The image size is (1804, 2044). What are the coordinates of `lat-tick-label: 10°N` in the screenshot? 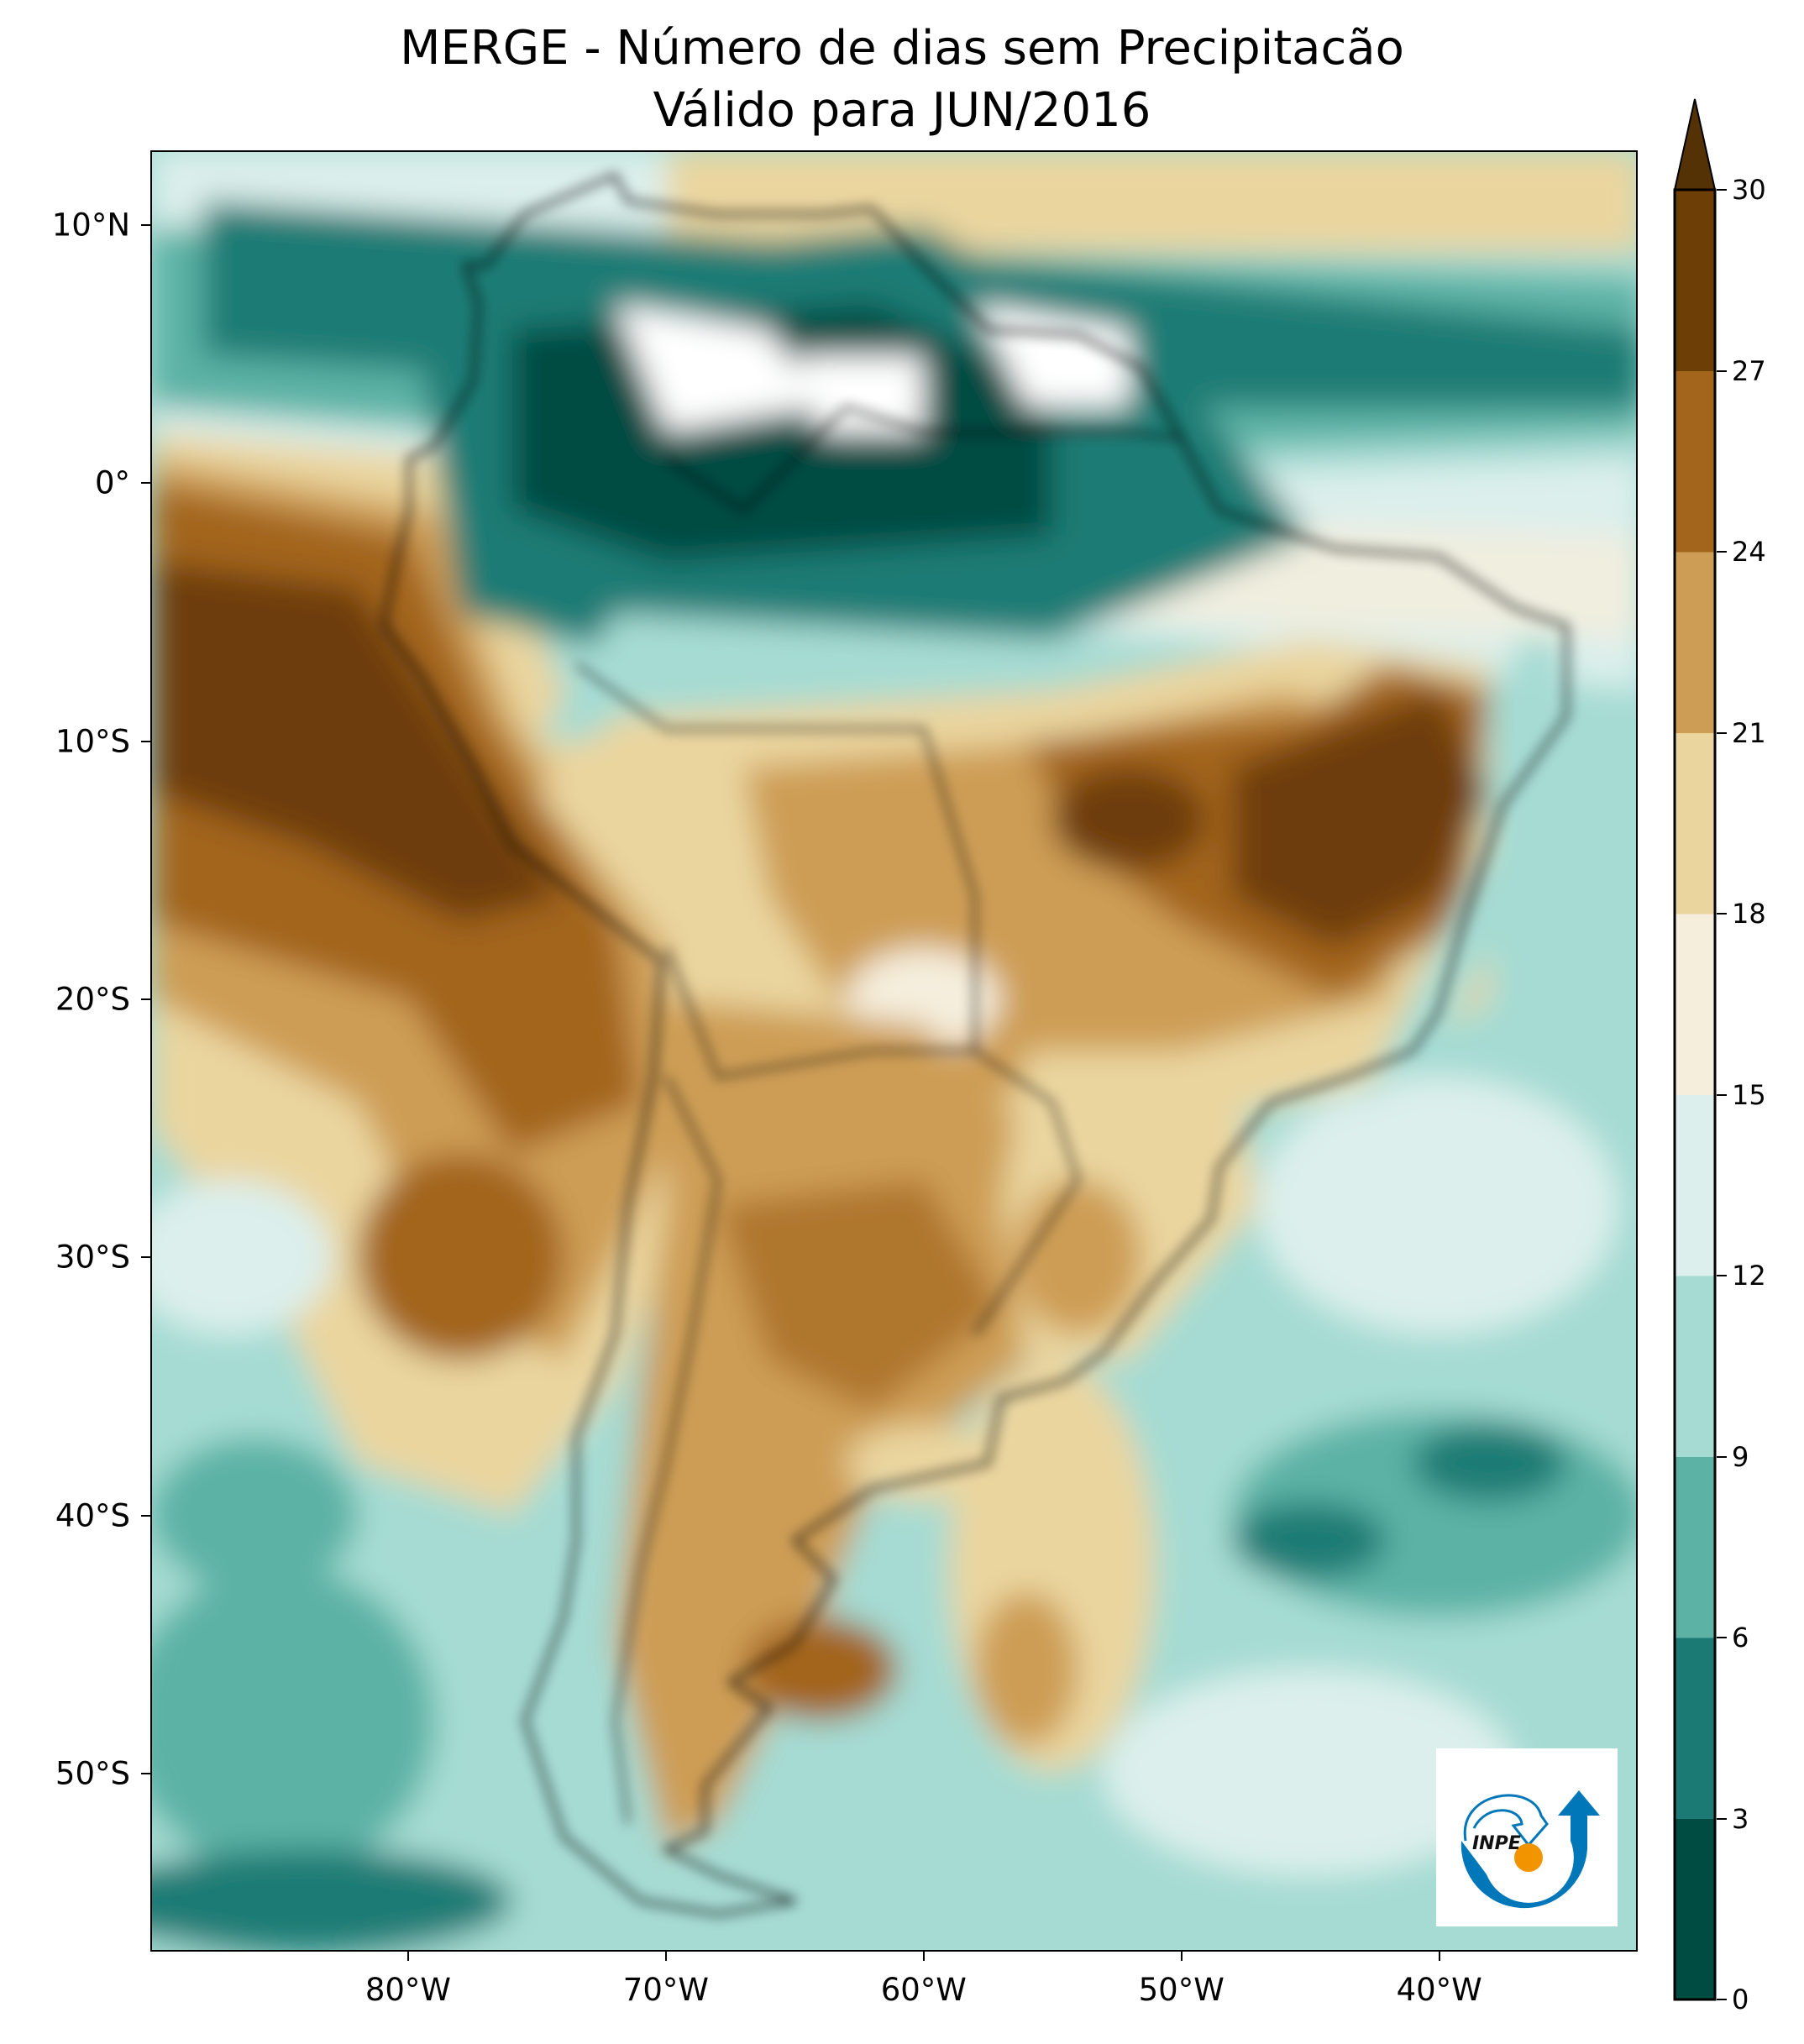 It's located at (90, 225).